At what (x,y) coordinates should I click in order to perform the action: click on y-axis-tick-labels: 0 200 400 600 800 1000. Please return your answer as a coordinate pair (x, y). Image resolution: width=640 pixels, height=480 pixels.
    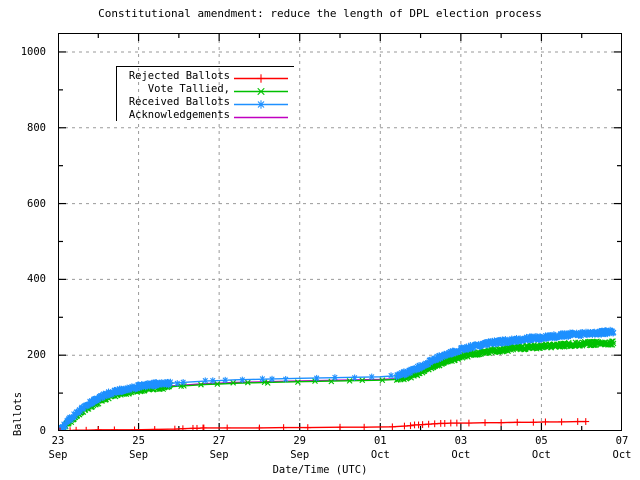
    Looking at the image, I should click on (27, 235).